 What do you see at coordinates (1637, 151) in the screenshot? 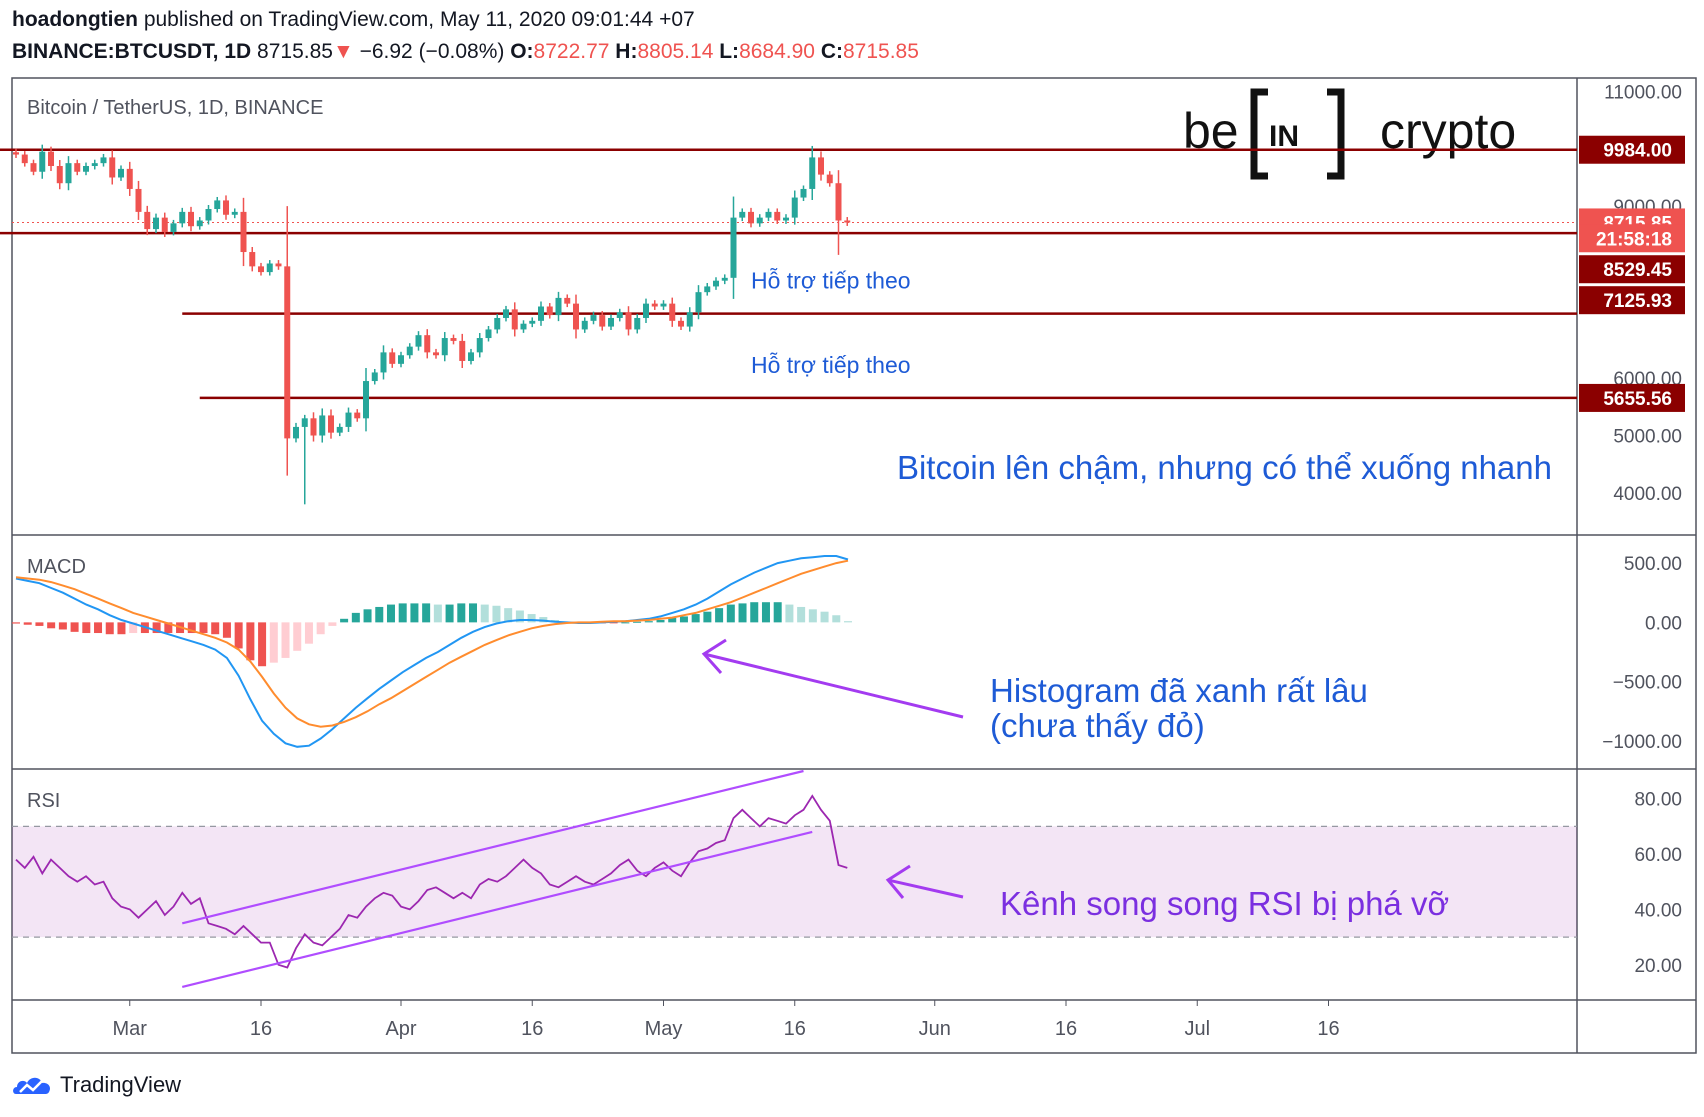
I see `price-tag-0: 9984.00` at bounding box center [1637, 151].